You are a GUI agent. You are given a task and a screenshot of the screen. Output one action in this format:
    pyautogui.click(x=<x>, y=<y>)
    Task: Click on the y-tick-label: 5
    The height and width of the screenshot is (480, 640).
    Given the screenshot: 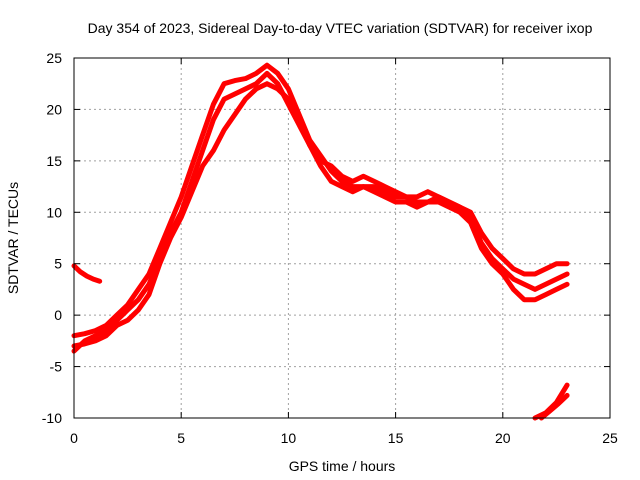 What is the action you would take?
    pyautogui.click(x=58, y=264)
    